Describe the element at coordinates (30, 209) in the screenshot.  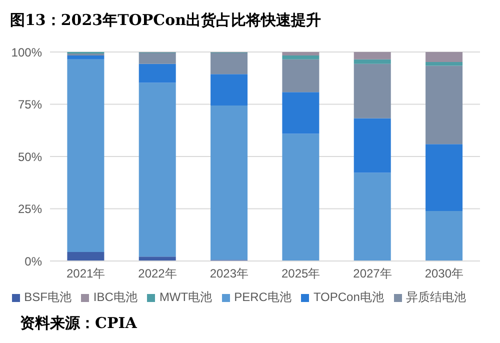
I see `y-tick-label: 25%` at that location.